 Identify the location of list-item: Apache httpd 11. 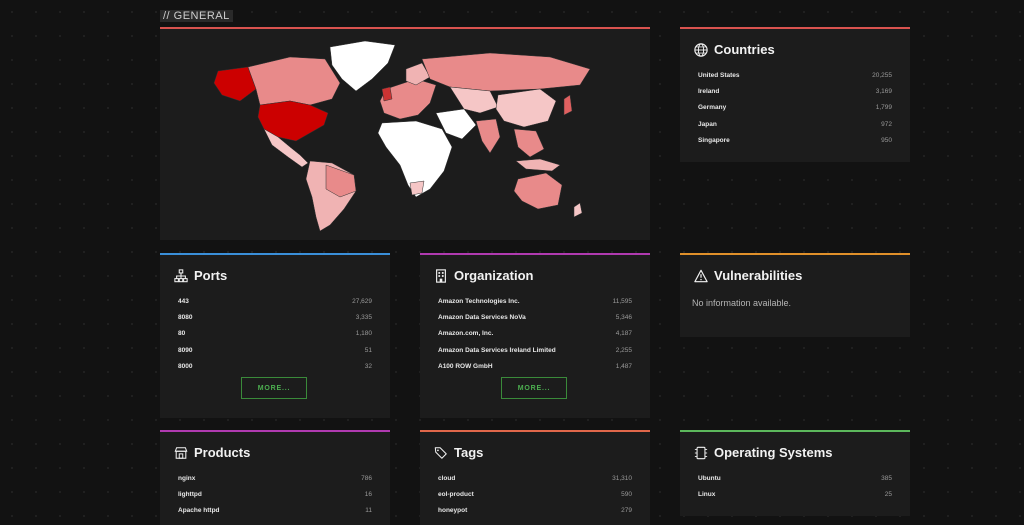
(275, 511).